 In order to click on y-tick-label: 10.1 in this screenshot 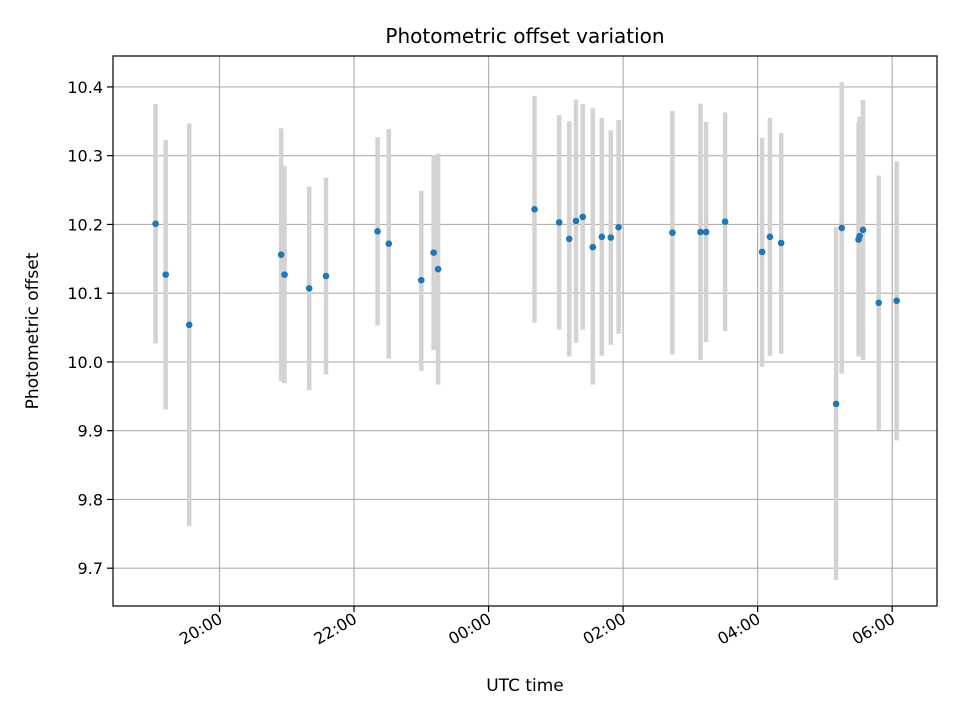, I will do `click(85, 293)`.